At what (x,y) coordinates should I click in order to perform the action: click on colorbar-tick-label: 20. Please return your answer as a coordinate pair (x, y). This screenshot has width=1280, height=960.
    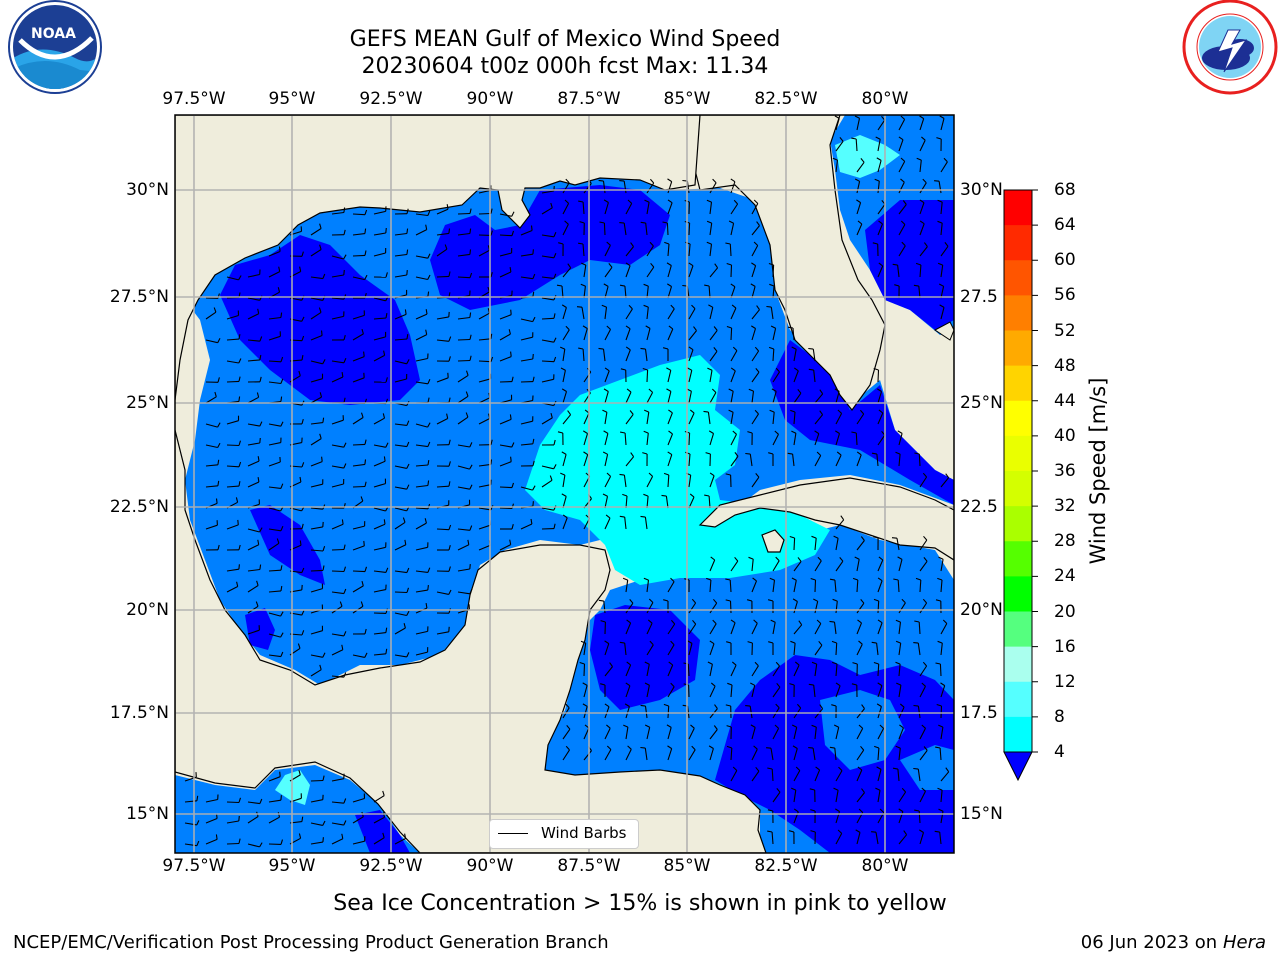
    Looking at the image, I should click on (1065, 611).